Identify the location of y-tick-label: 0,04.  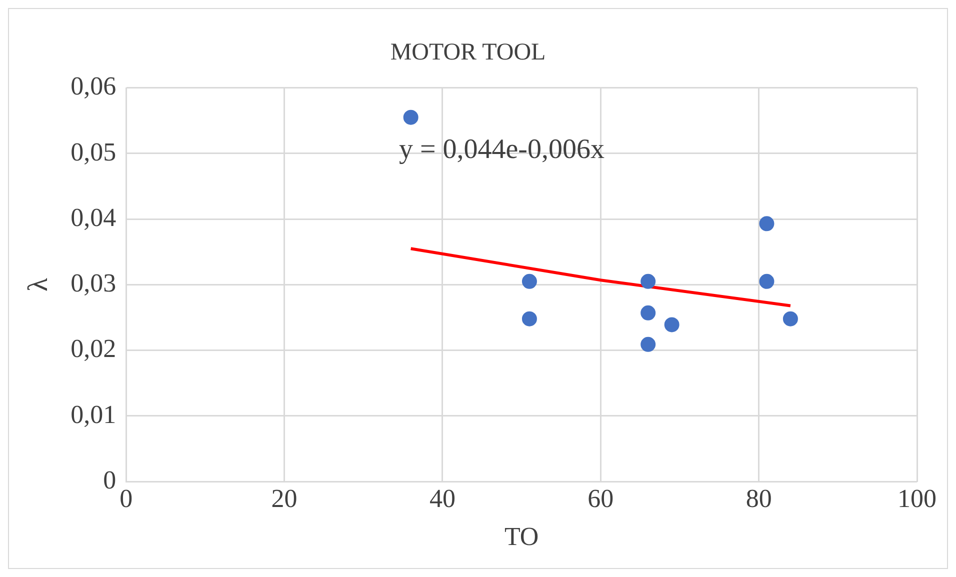
(93, 217).